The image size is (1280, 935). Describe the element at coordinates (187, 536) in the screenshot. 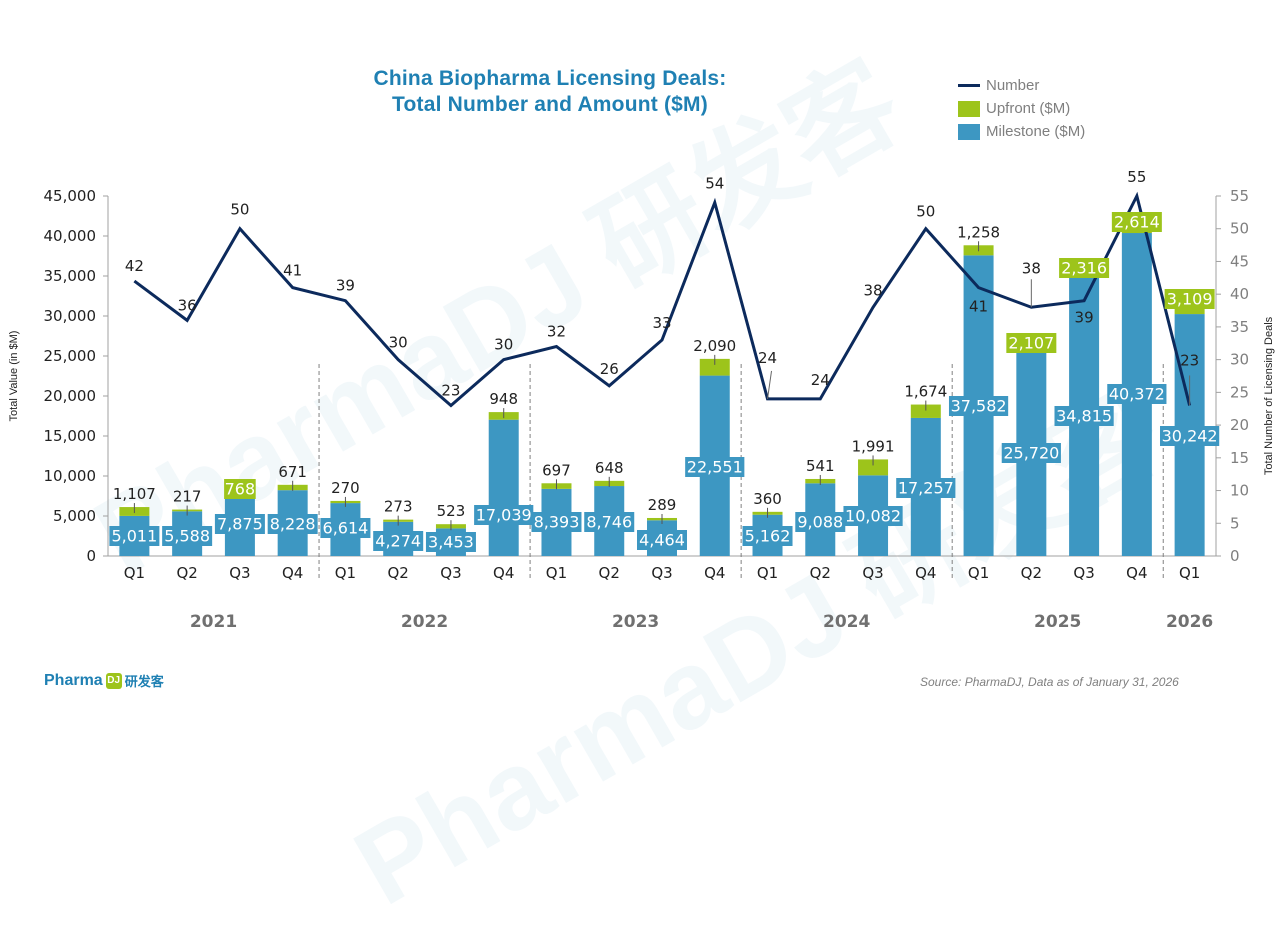

I see `milestone-value-label: 5,588` at that location.